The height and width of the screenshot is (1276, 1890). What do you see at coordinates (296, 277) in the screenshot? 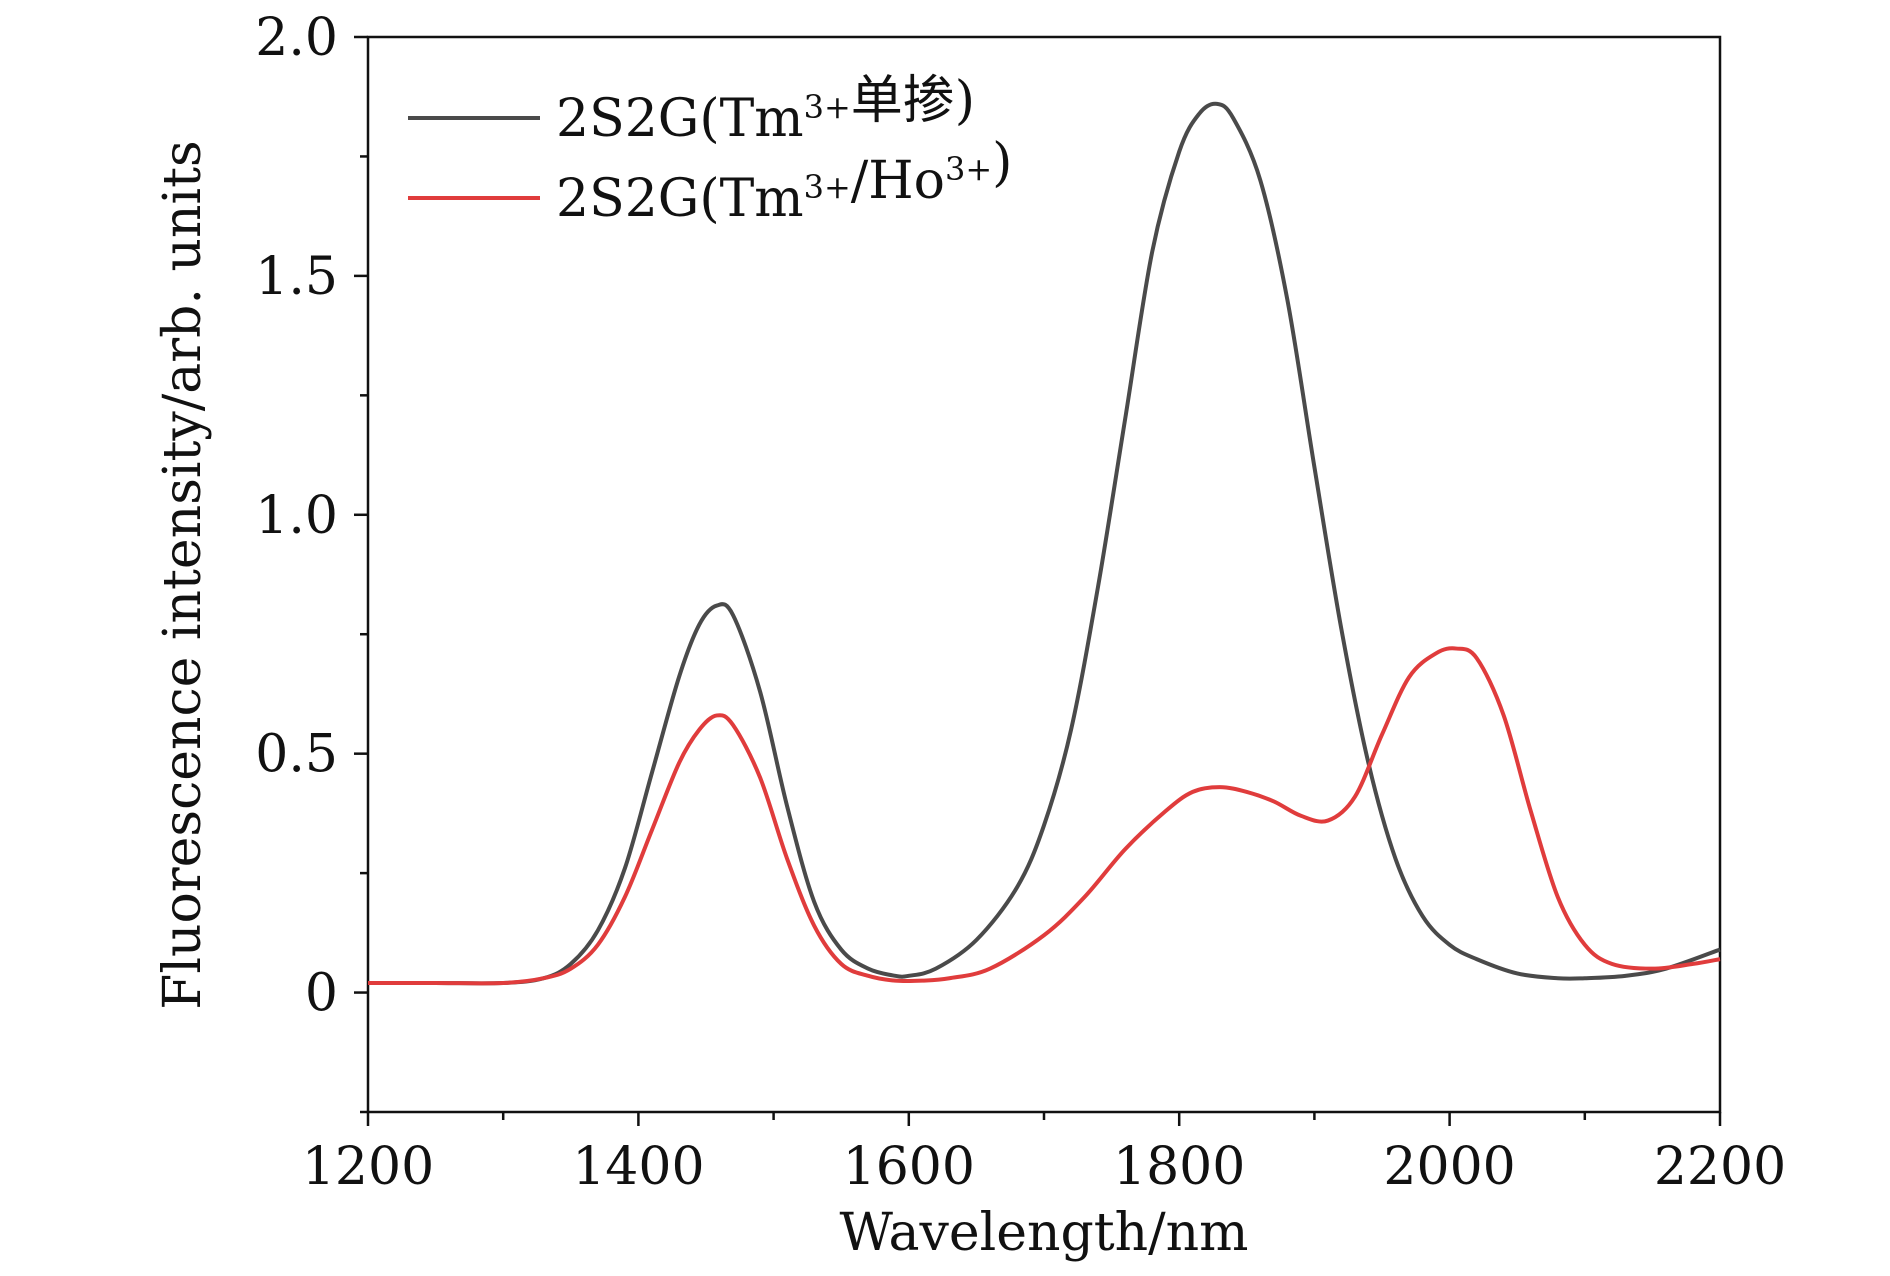
I see `y-tick-label: 1.5` at bounding box center [296, 277].